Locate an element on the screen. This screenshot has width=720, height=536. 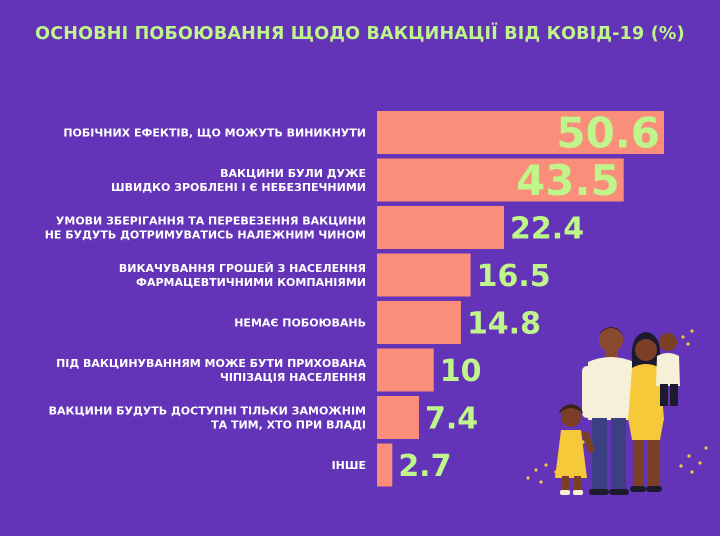
confetti-dots is located at coordinates (617, 406).